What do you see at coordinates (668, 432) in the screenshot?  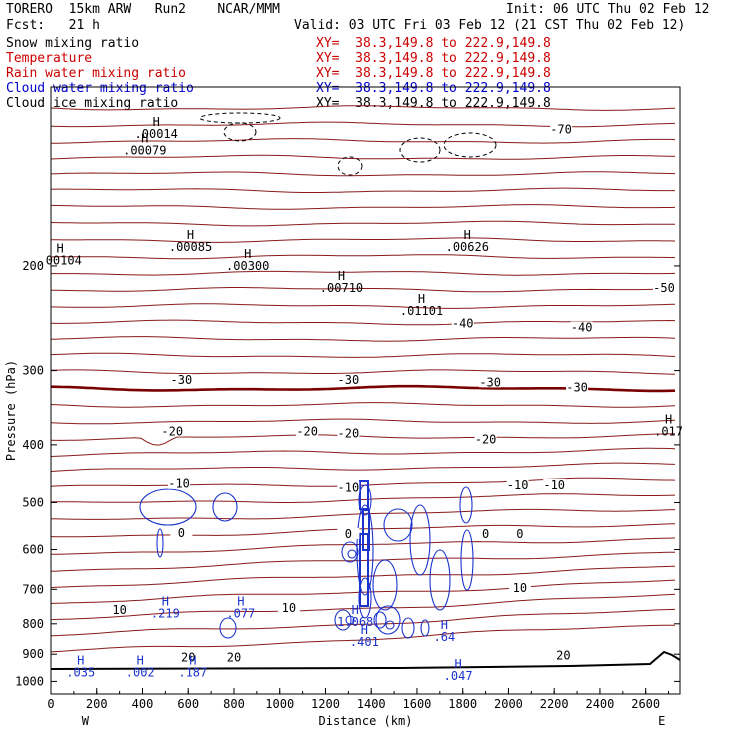 I see `maximum-value-label: .017` at bounding box center [668, 432].